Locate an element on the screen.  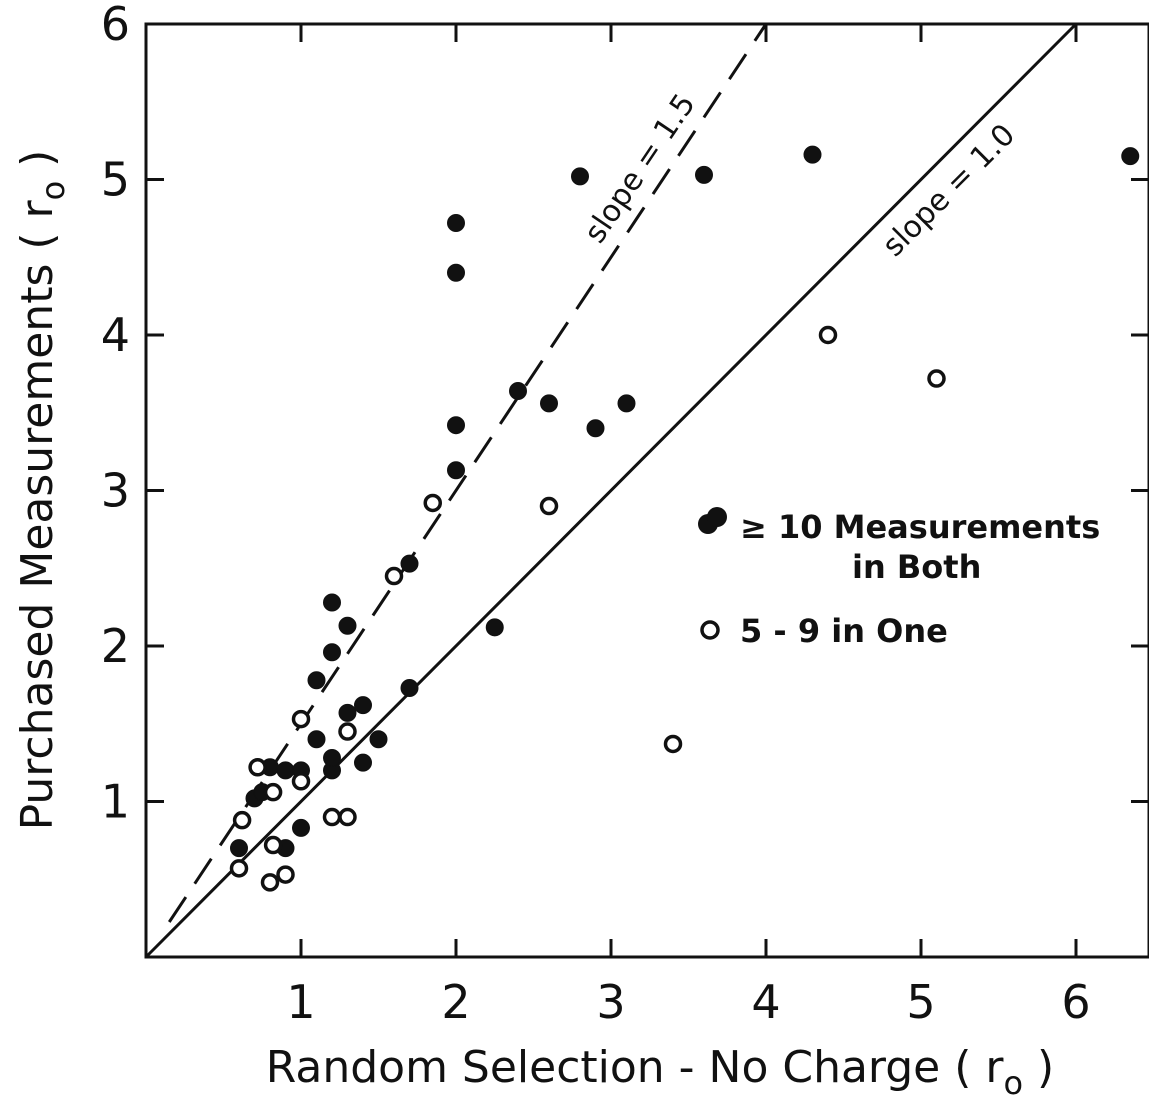
y-tick-label: 3 is located at coordinates (115, 491).